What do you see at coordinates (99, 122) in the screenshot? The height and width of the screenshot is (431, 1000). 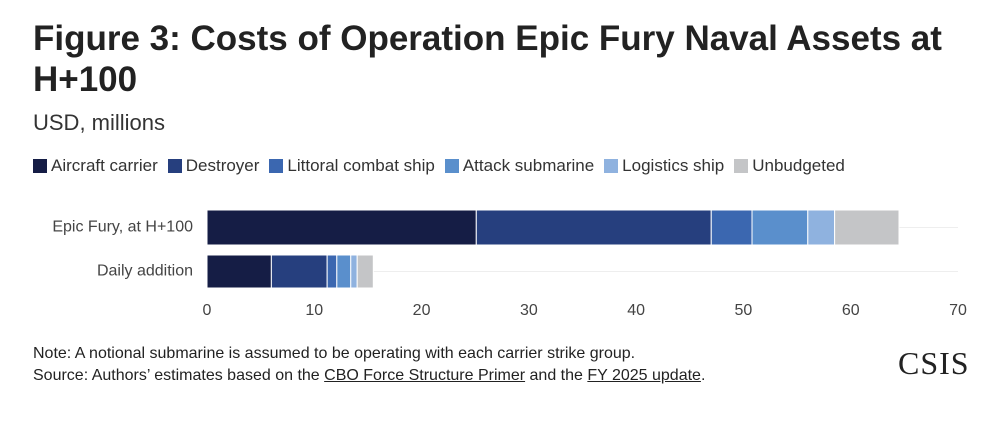 I see `chart-subtitle: USD, millions` at bounding box center [99, 122].